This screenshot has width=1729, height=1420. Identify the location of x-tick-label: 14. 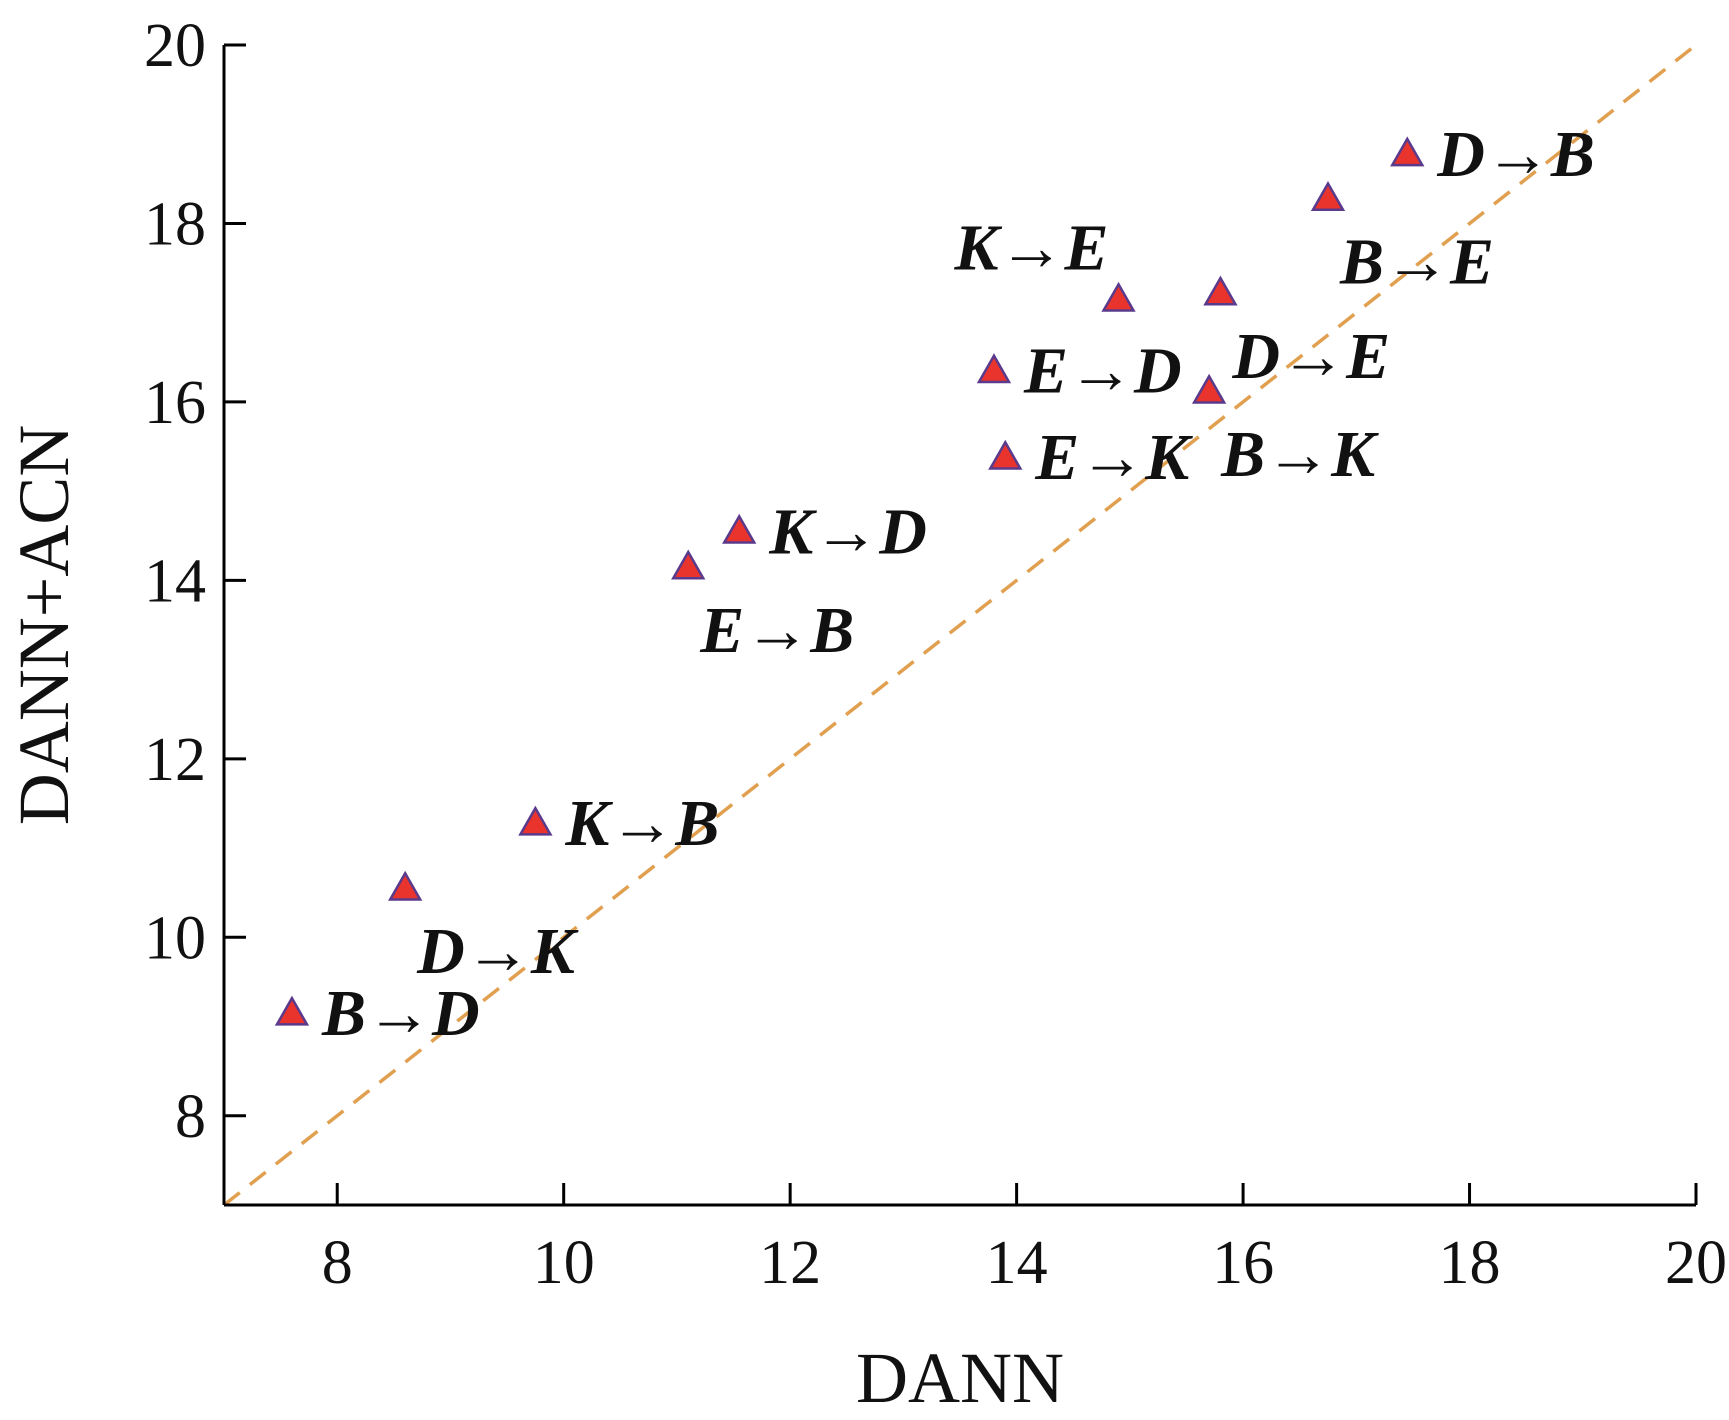
(1017, 1263).